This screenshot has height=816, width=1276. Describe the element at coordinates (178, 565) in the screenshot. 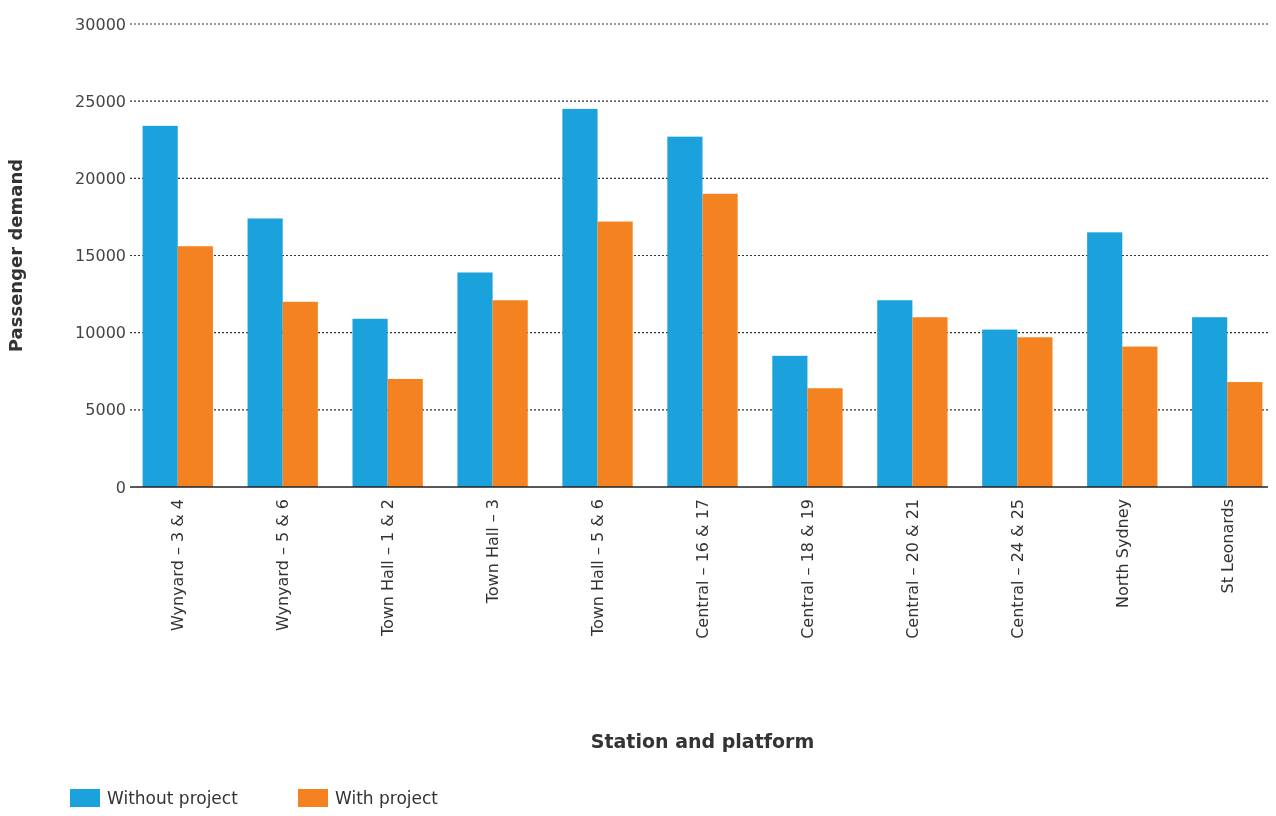

I see `x-tick-label: Wynyard – 3 & 4` at that location.